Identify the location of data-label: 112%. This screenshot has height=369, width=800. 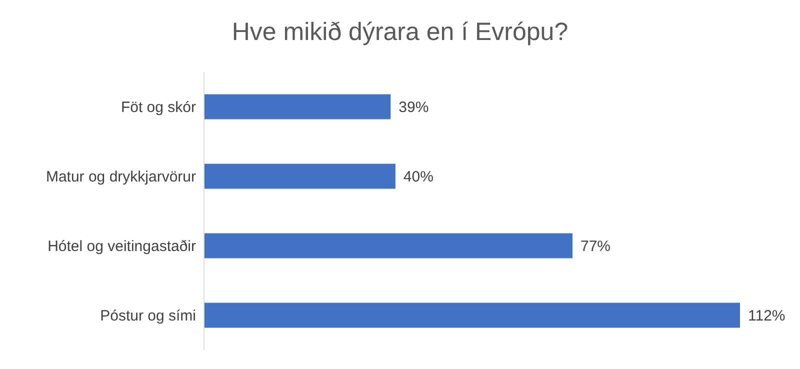
(767, 316).